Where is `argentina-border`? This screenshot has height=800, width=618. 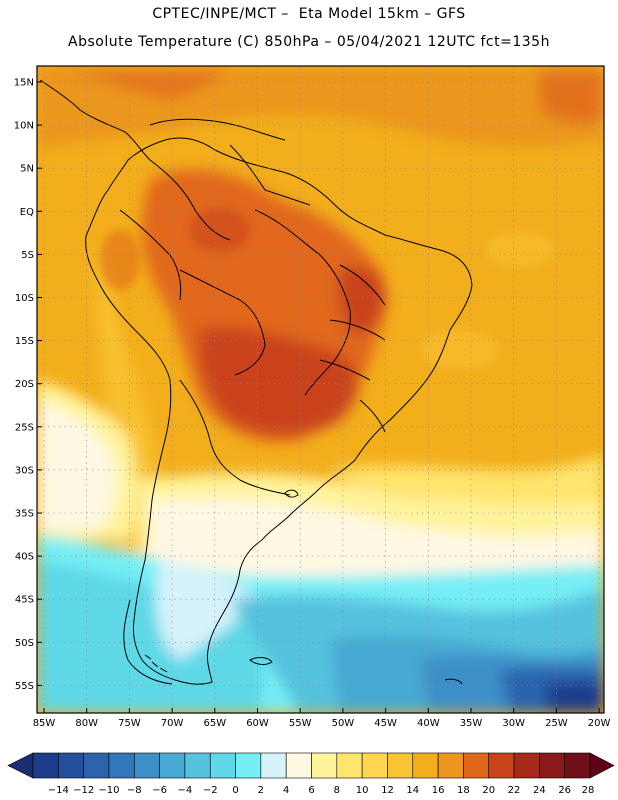
argentina-border is located at coordinates (235, 437).